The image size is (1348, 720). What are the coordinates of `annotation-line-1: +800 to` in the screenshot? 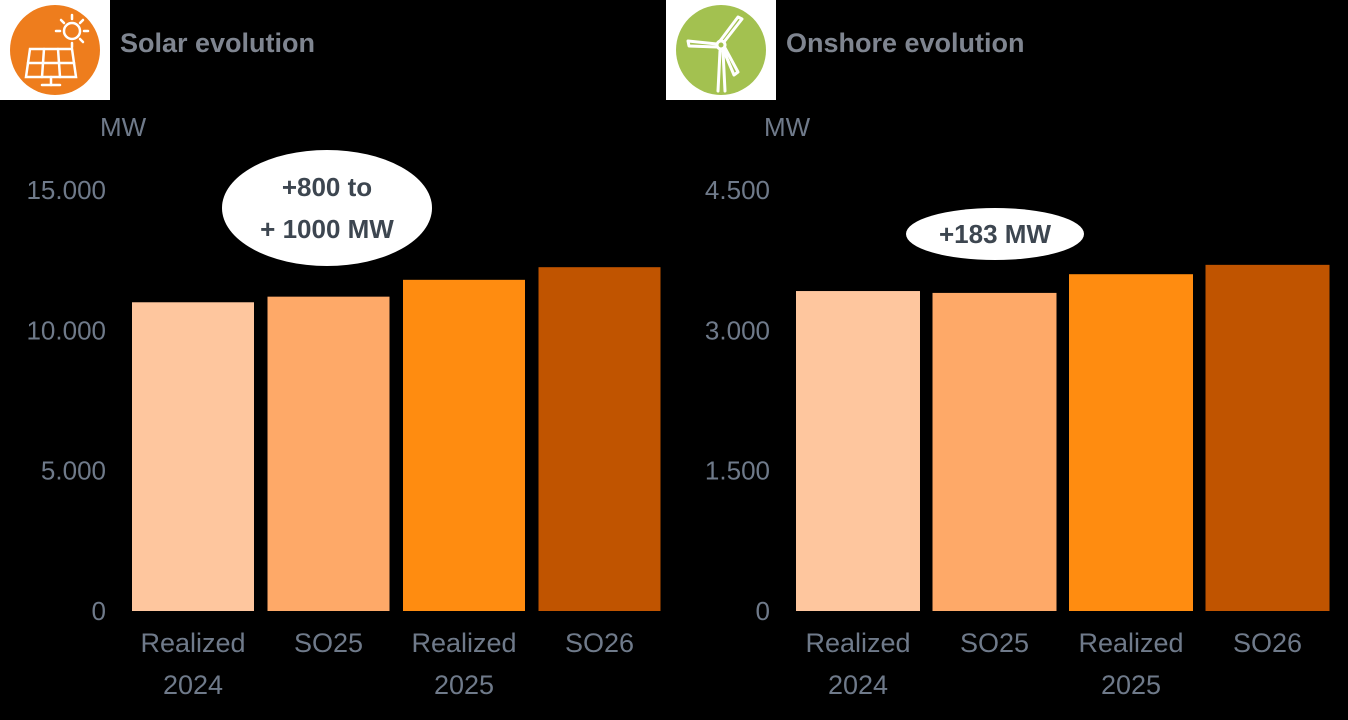 It's located at (327, 187).